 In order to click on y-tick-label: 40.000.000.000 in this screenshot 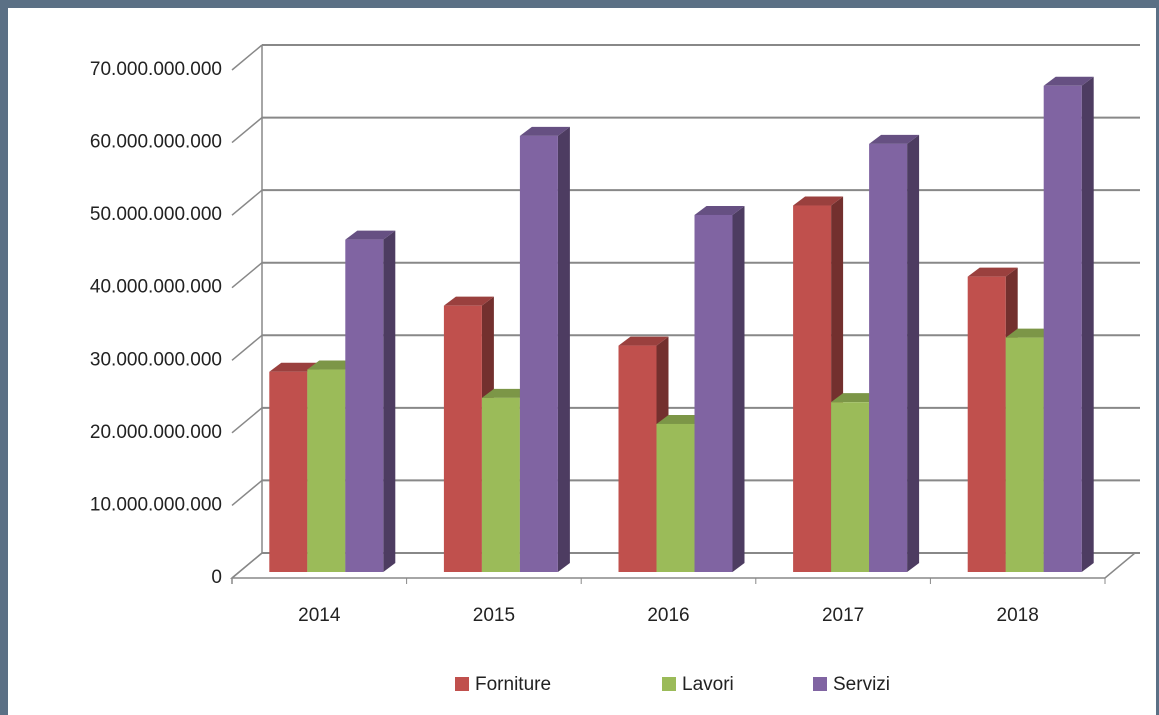, I will do `click(156, 287)`.